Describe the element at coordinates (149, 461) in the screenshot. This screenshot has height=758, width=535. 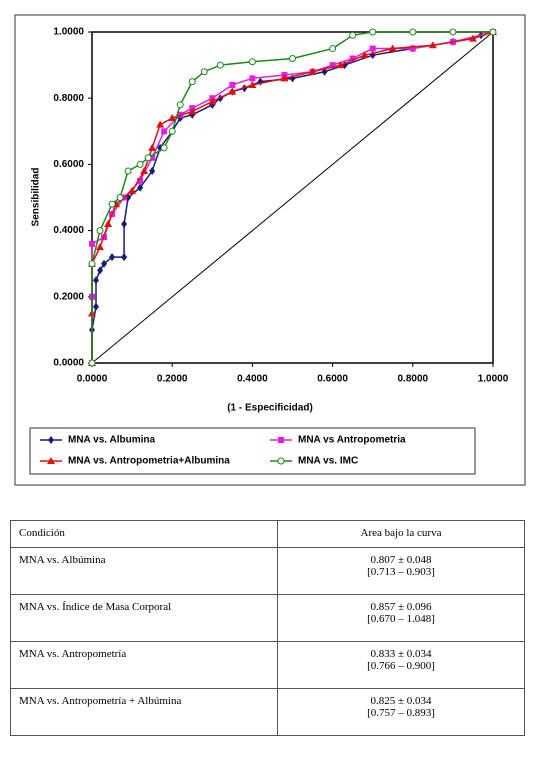
I see `legend-label: MNA vs. Antropometria+Albumina` at that location.